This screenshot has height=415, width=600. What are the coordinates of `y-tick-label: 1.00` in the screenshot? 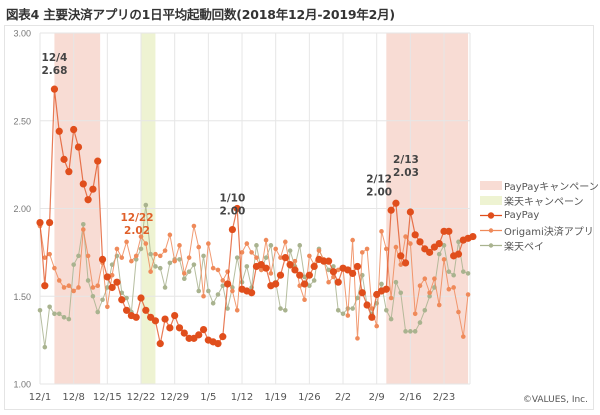 It's located at (22, 385).